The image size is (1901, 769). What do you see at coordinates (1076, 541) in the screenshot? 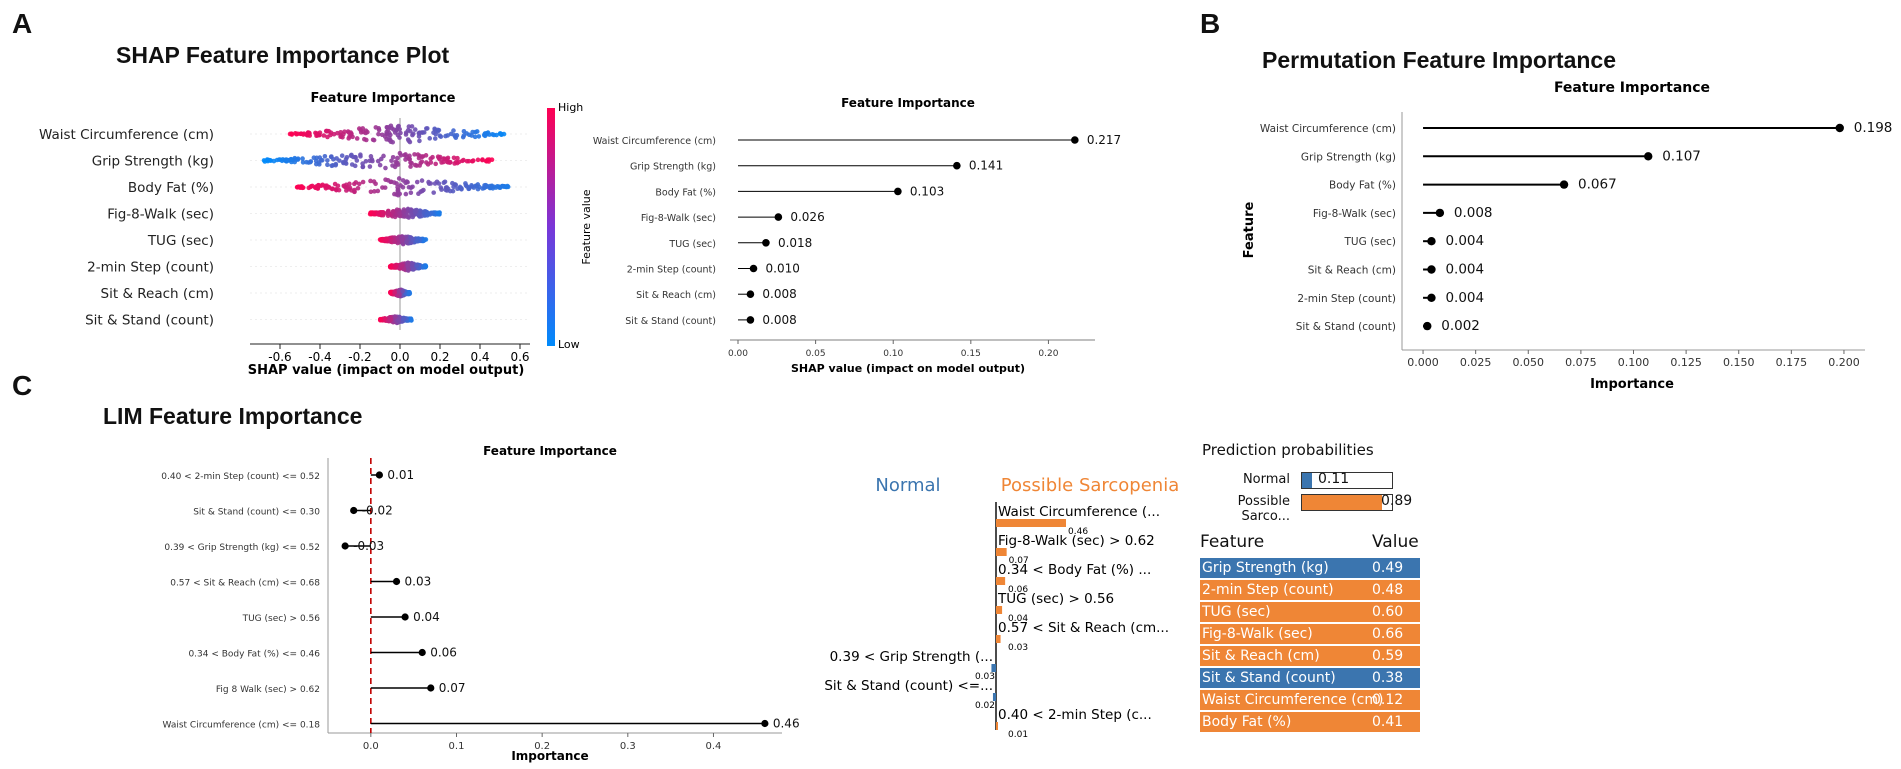
I see `limex-condition-label: Fig-8-Walk (sec) > 0.62` at bounding box center [1076, 541].